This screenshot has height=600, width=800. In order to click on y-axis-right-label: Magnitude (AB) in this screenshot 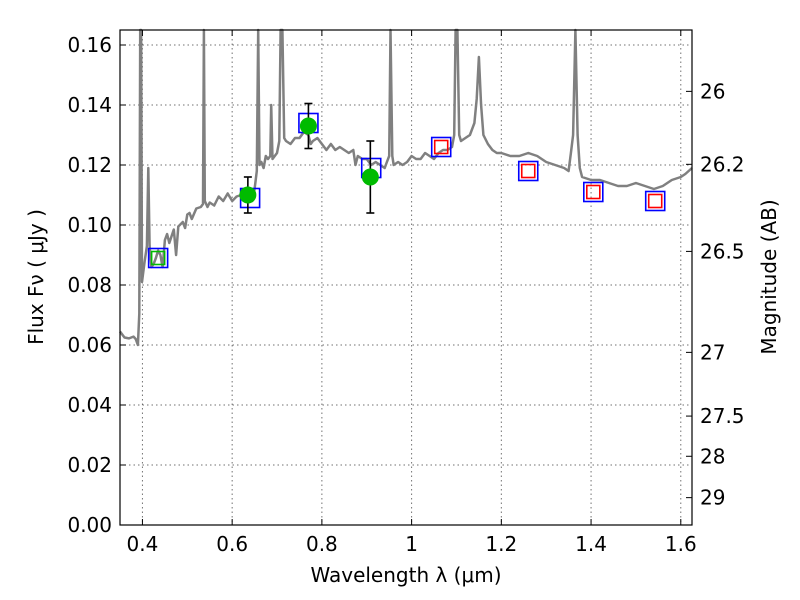, I will do `click(769, 276)`.